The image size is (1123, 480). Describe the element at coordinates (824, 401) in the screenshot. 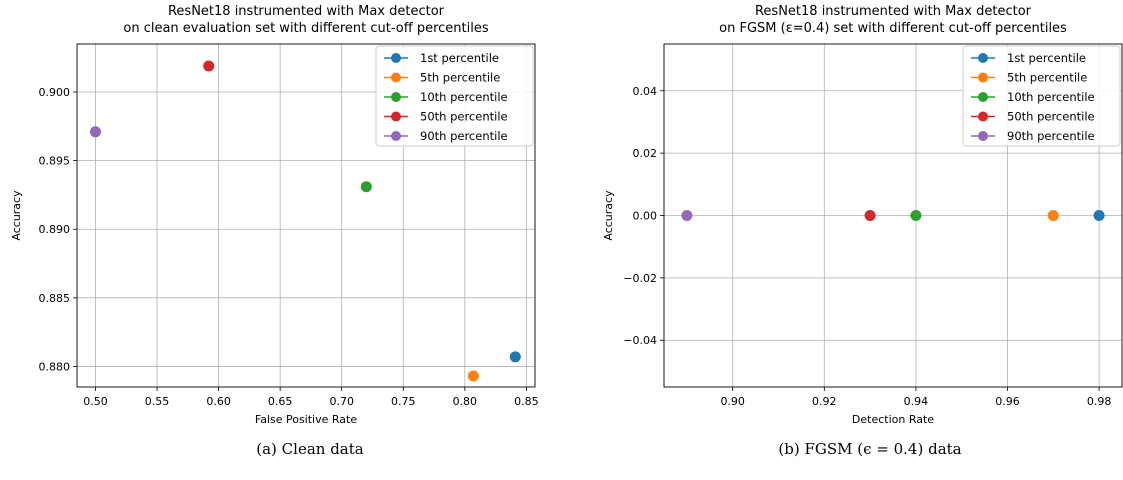

I see `x-tick-label: 0.92` at that location.